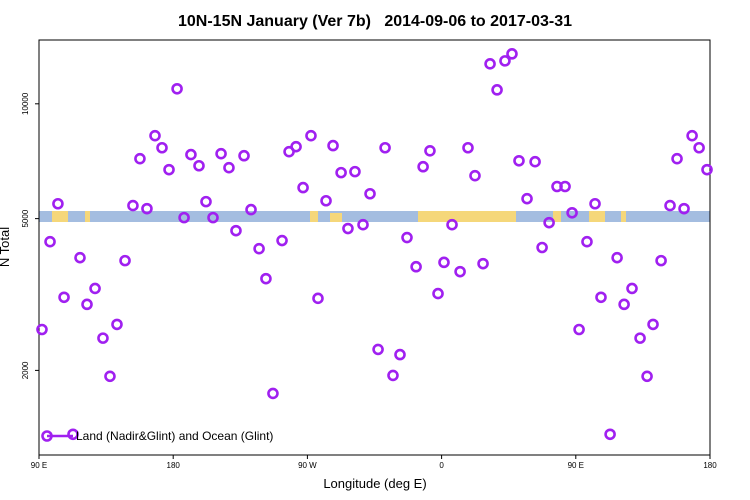  What do you see at coordinates (374, 483) in the screenshot?
I see `x-axis-label: Longitude (deg E)` at bounding box center [374, 483].